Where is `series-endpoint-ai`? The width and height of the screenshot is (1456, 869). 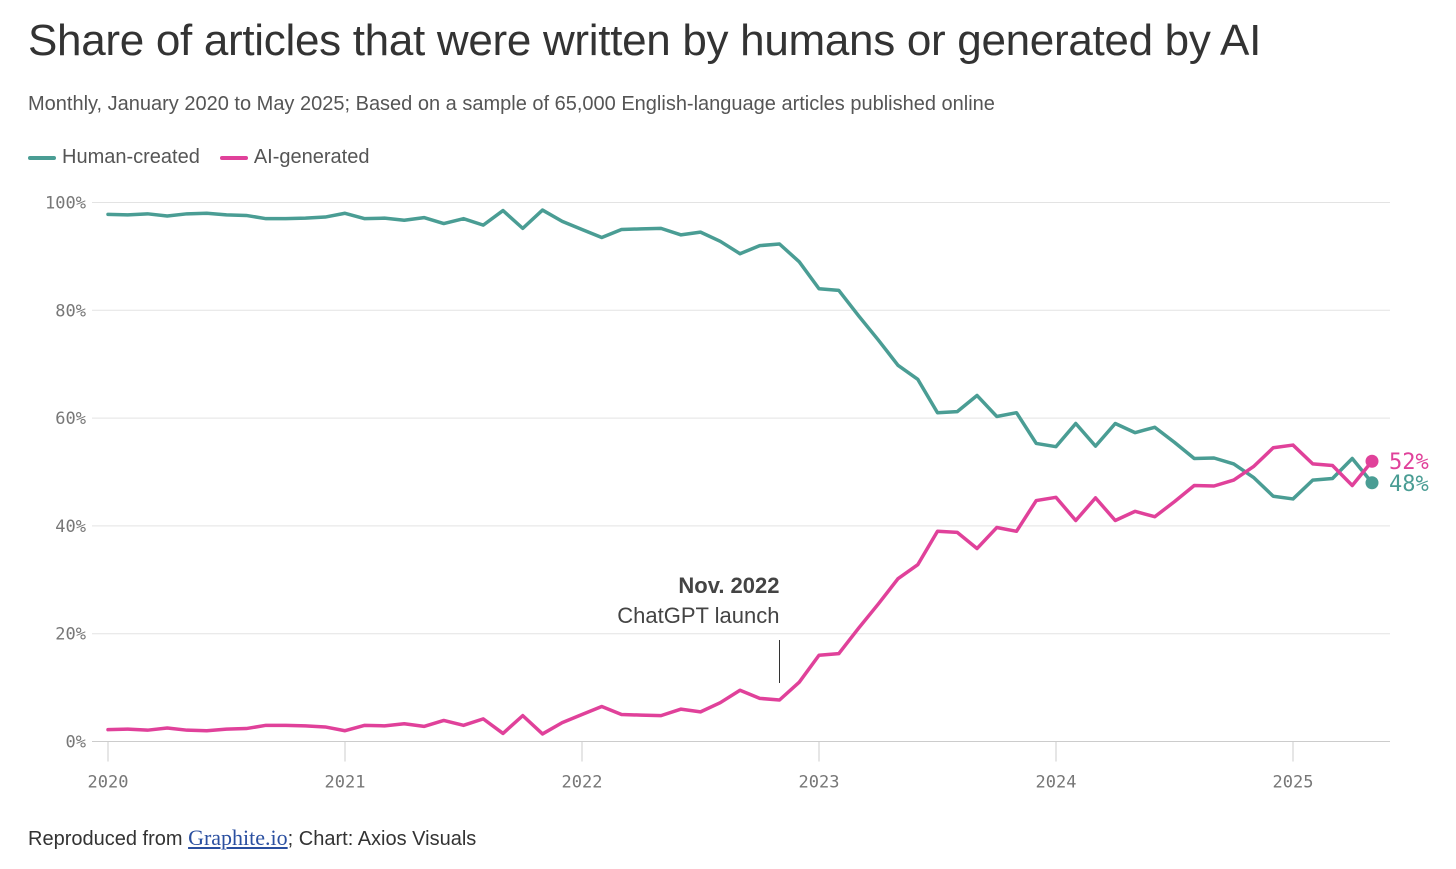 series-endpoint-ai is located at coordinates (1372, 461).